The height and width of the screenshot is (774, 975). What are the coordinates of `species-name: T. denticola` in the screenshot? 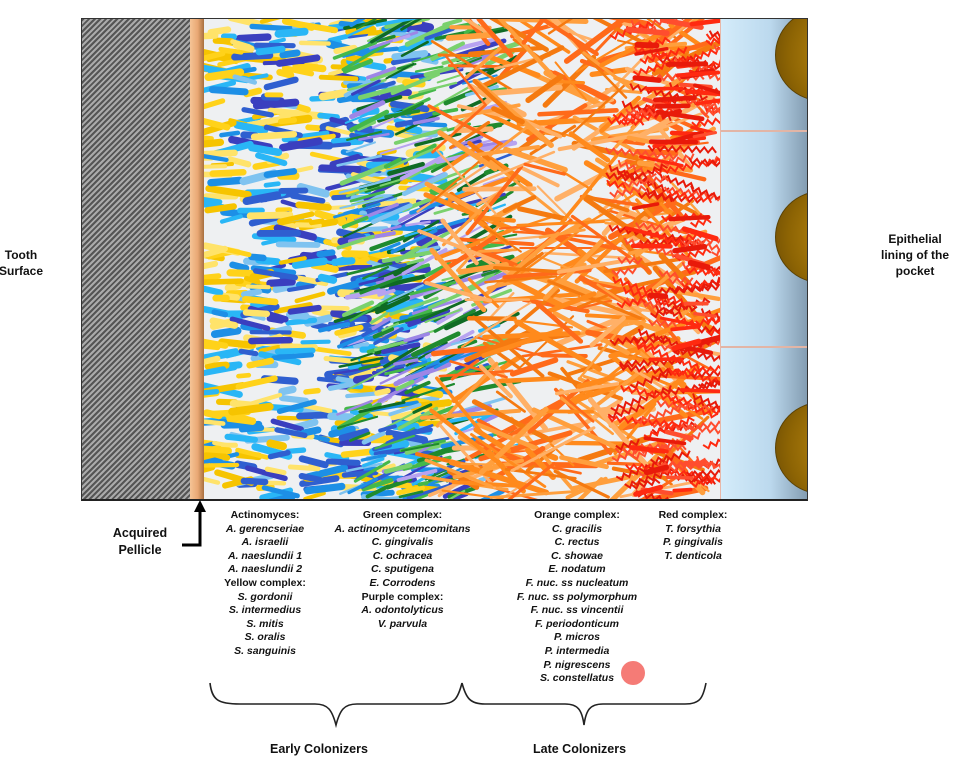 It's located at (693, 555).